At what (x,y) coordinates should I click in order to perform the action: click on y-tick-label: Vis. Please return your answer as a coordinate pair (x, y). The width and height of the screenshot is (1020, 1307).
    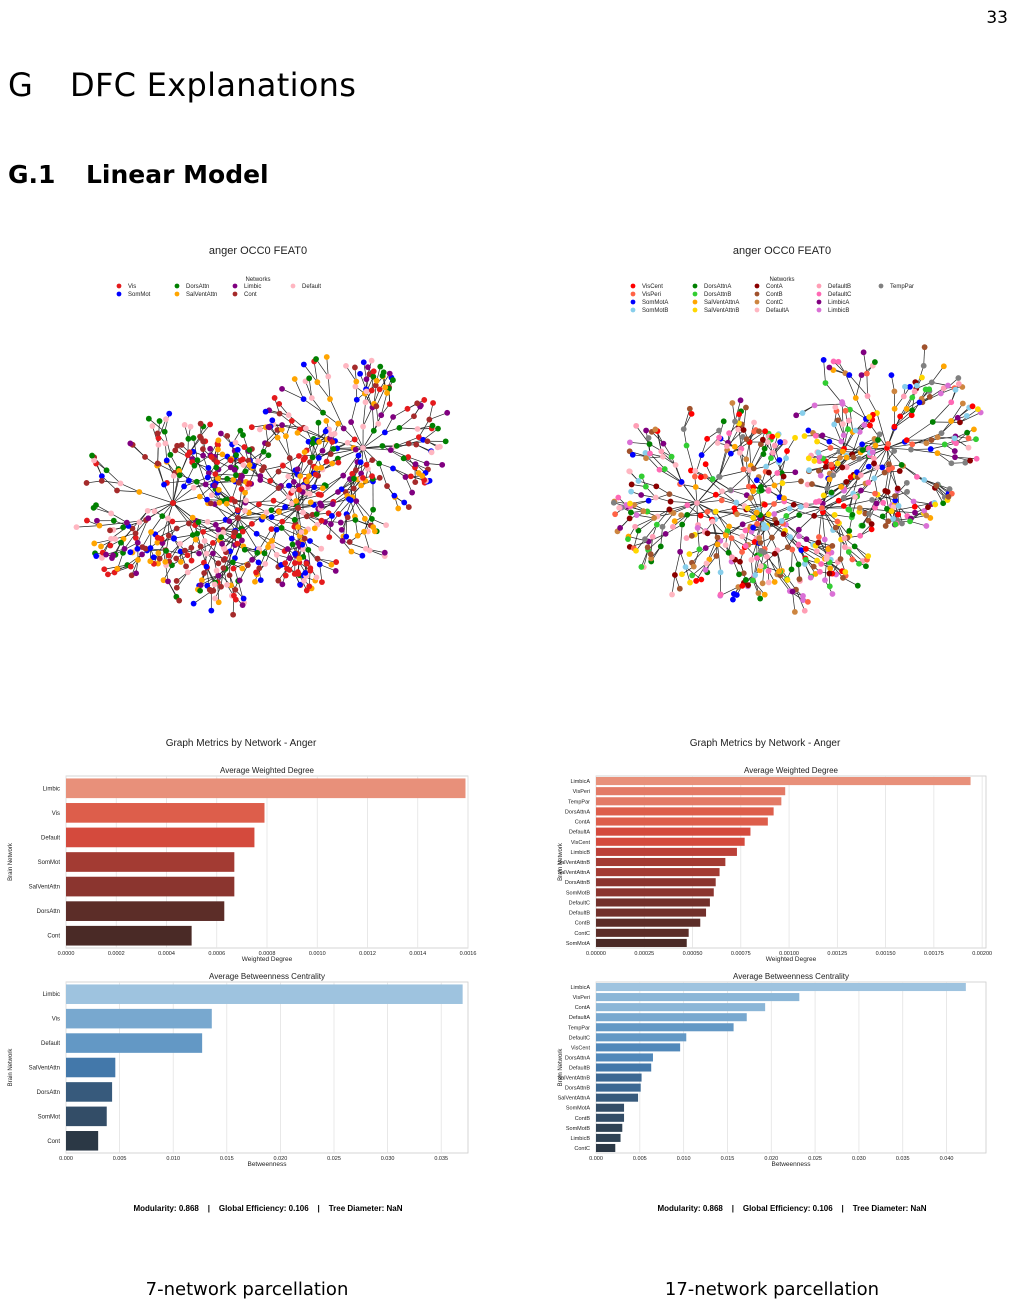
    Looking at the image, I should click on (56, 814).